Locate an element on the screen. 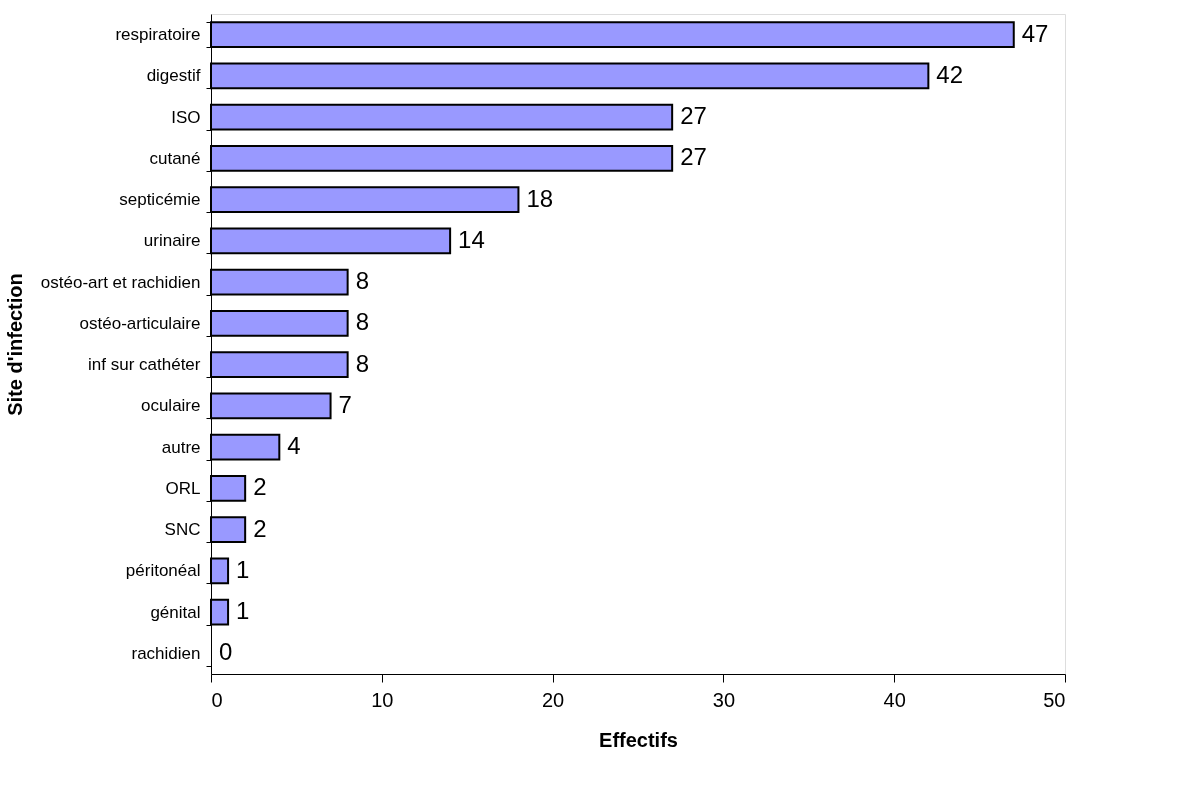 This screenshot has height=789, width=1200. data-label: 14 is located at coordinates (471, 239).